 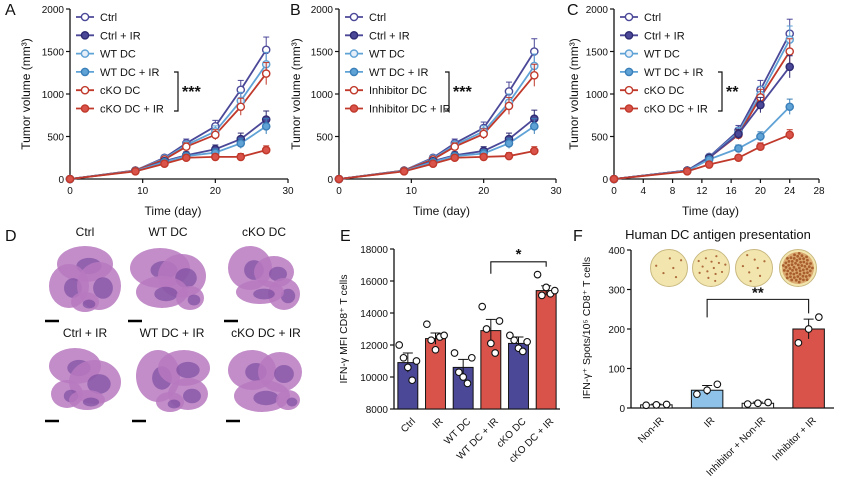 I want to click on x-tick-label: 30, so click(x=556, y=191).